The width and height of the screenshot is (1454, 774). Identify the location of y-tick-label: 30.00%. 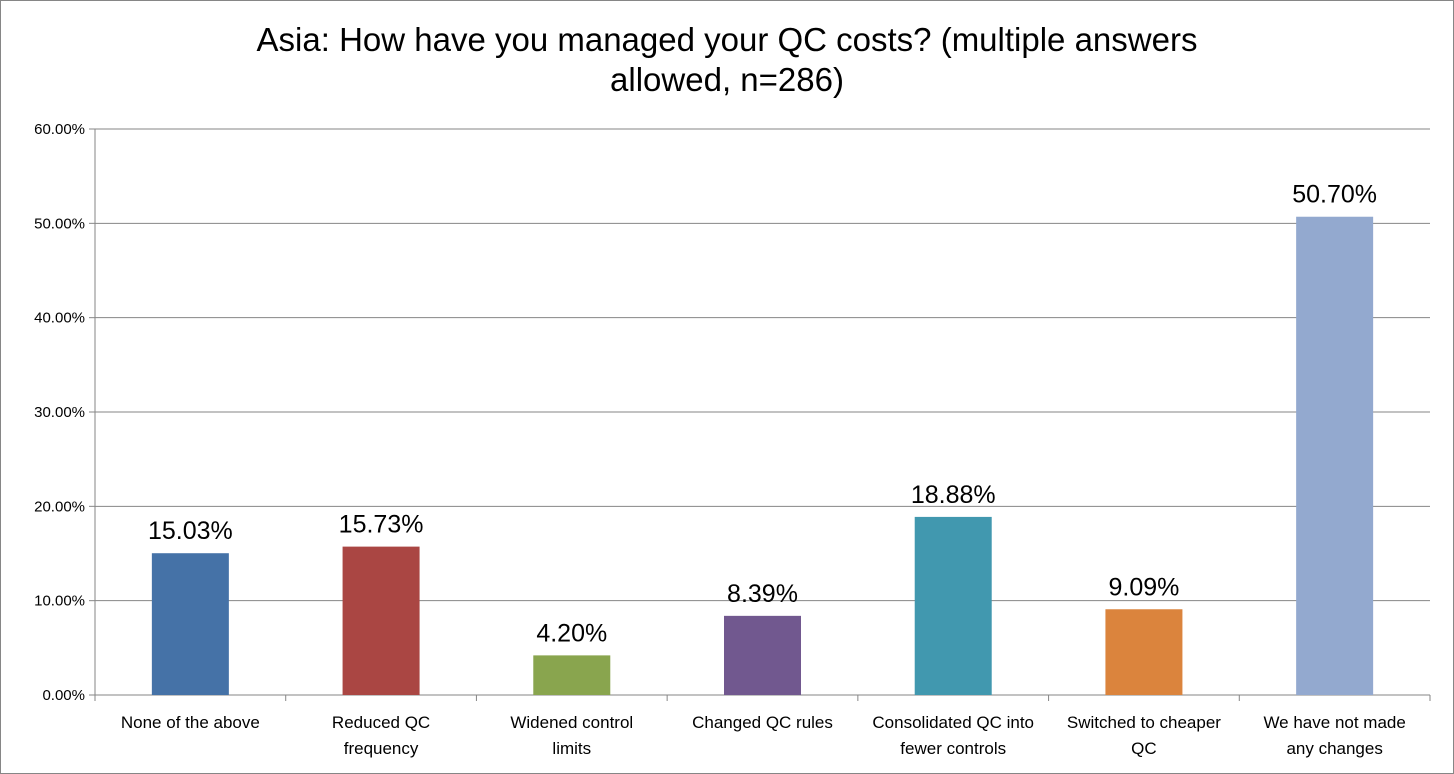
(59, 412).